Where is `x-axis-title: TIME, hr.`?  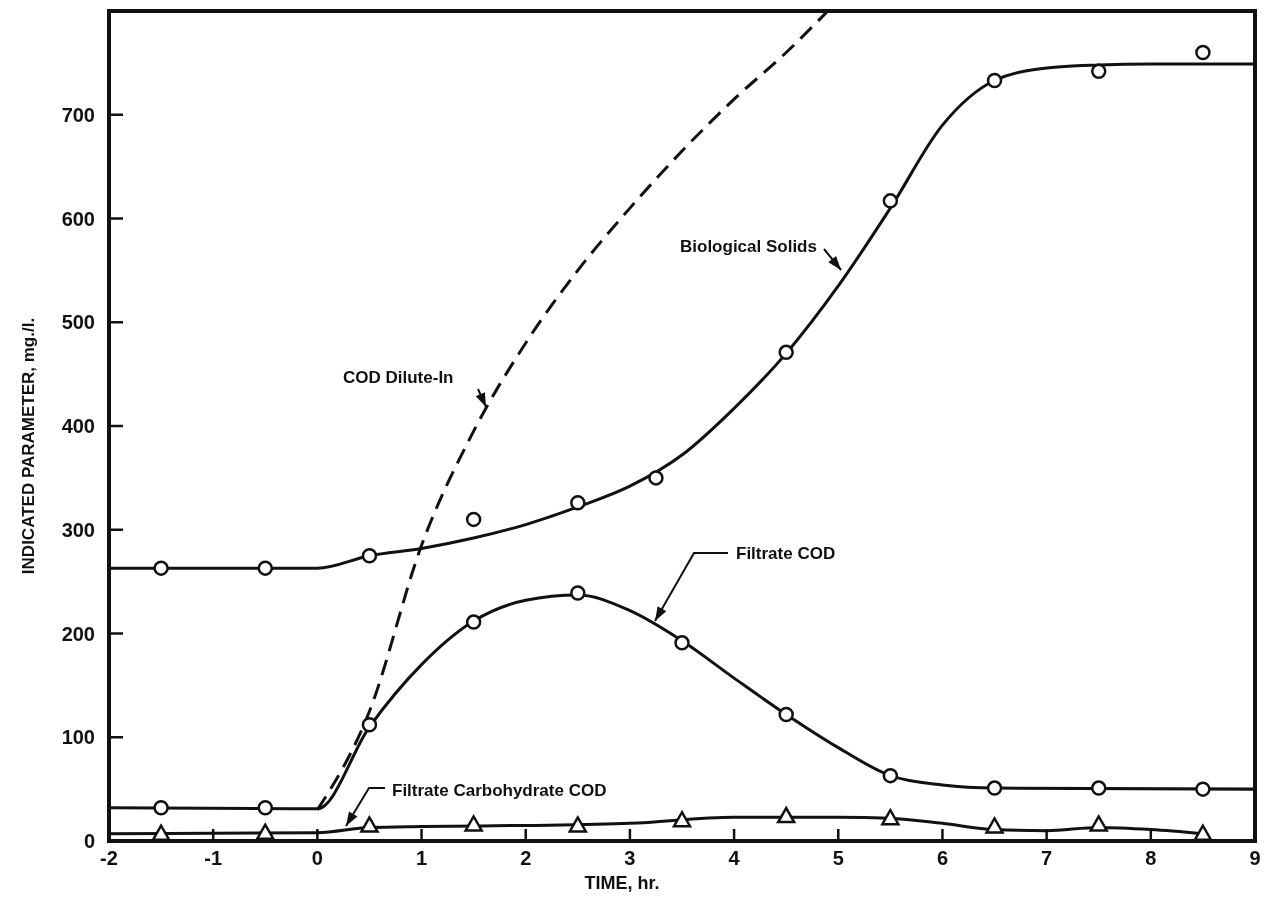
x-axis-title: TIME, hr. is located at coordinates (622, 883).